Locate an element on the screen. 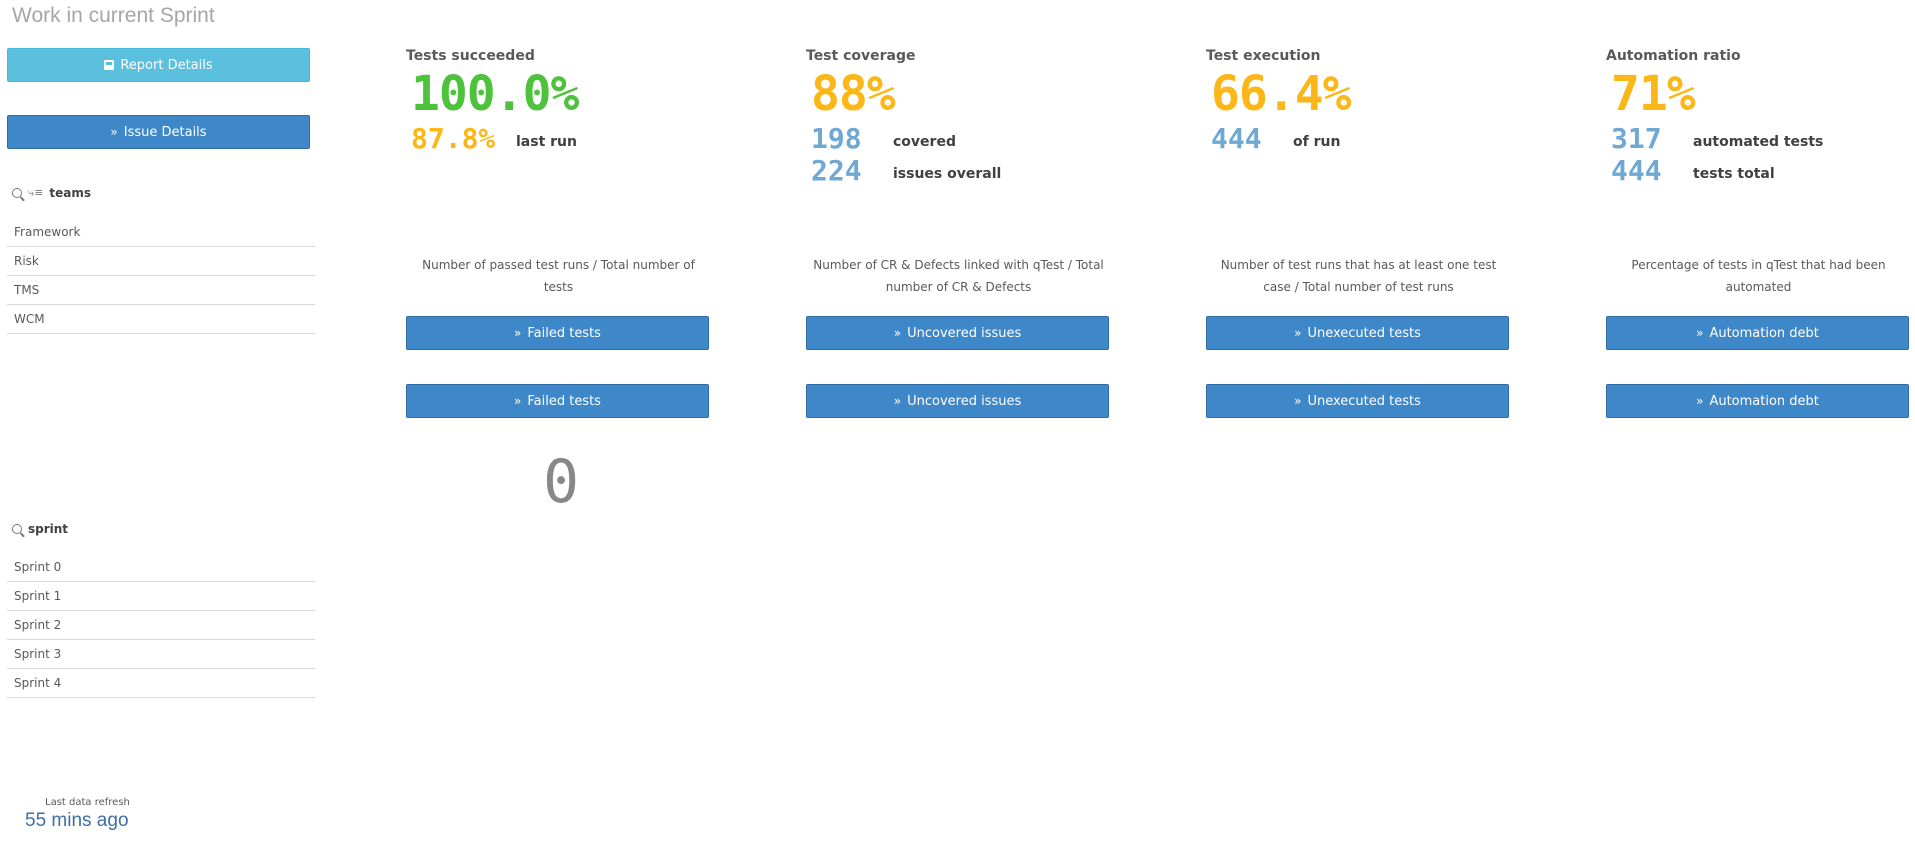 This screenshot has height=841, width=1915. unexecuted-tests-button: » Unexecuted tests is located at coordinates (1357, 333).